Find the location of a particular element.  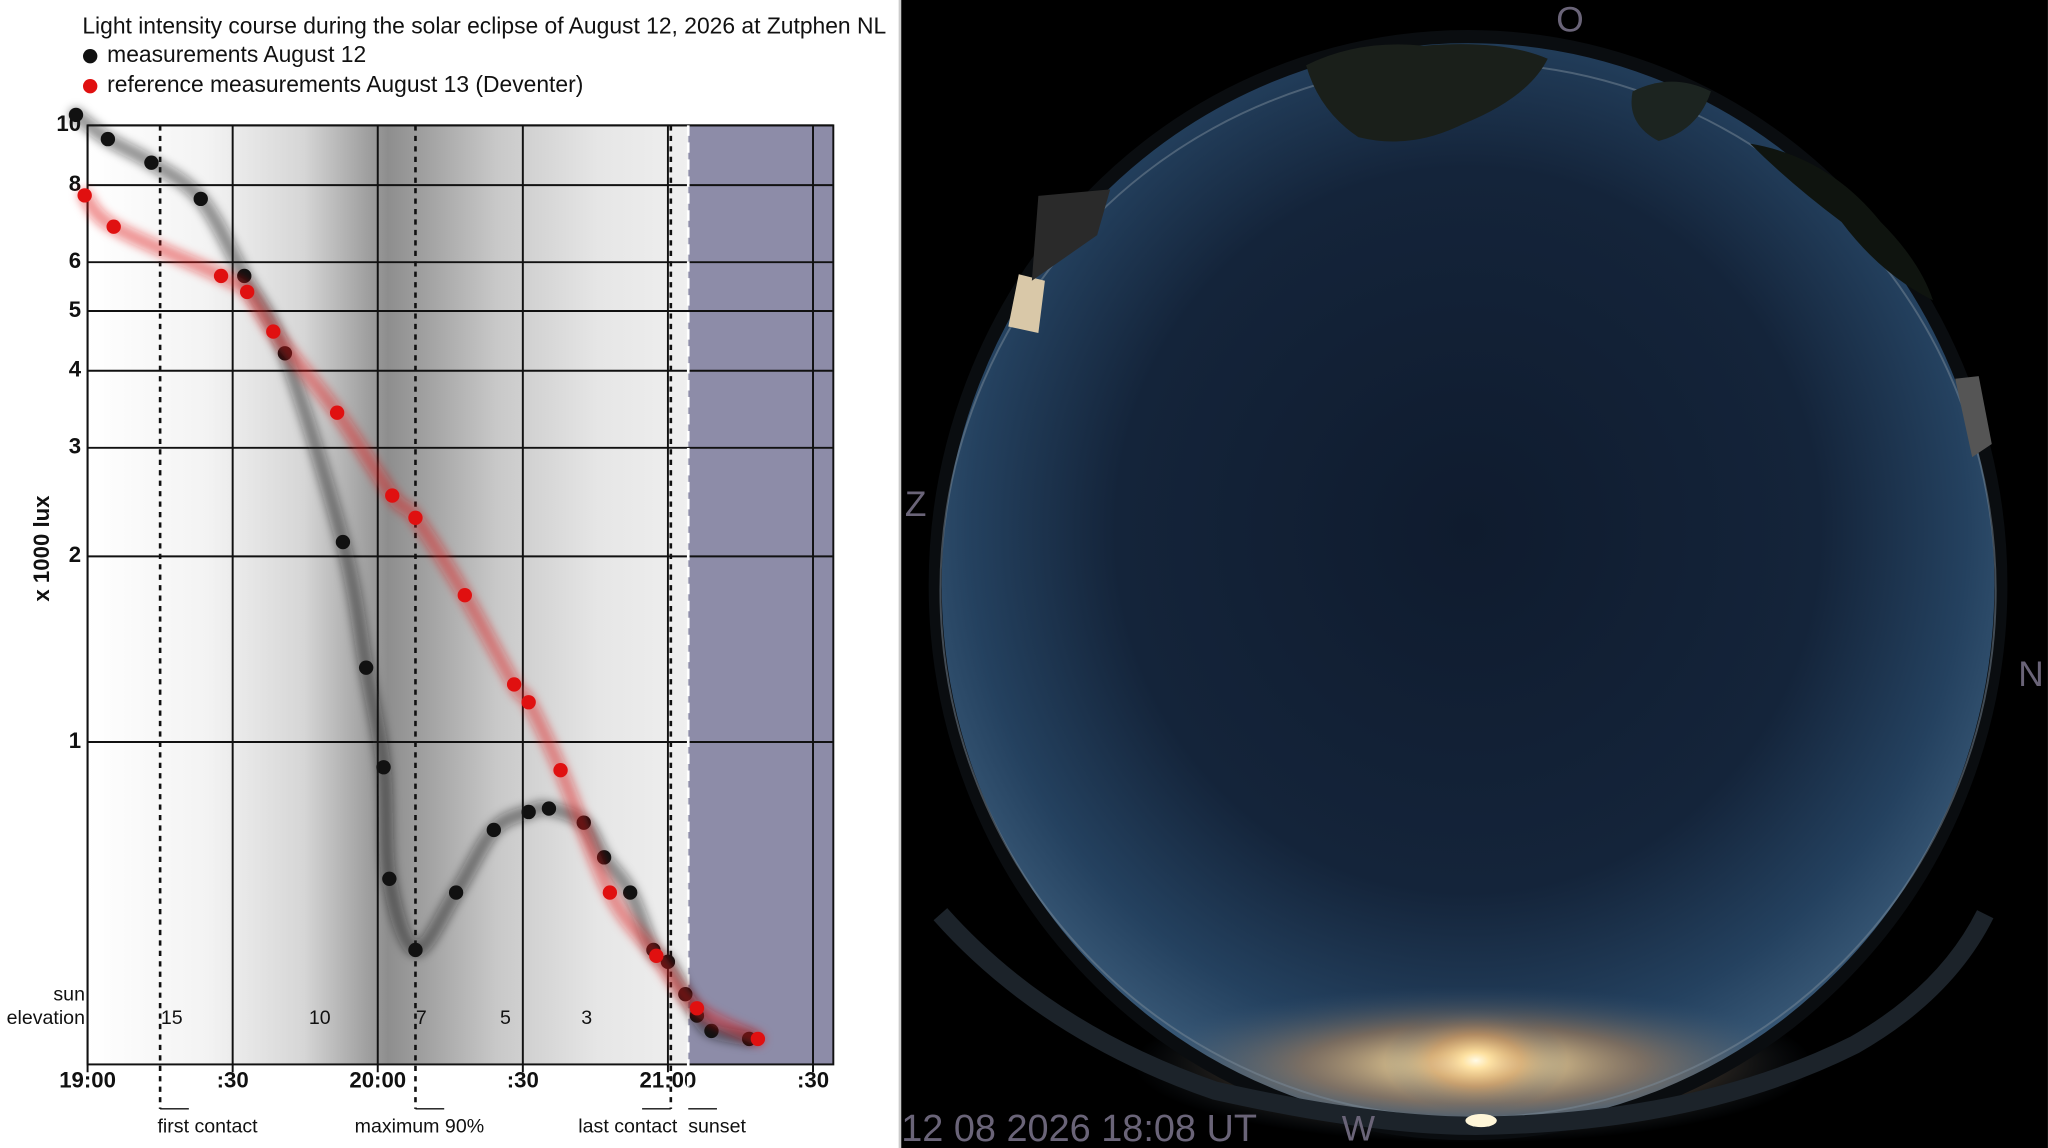

sun-elevation-label: elevation is located at coordinates (46, 1018).